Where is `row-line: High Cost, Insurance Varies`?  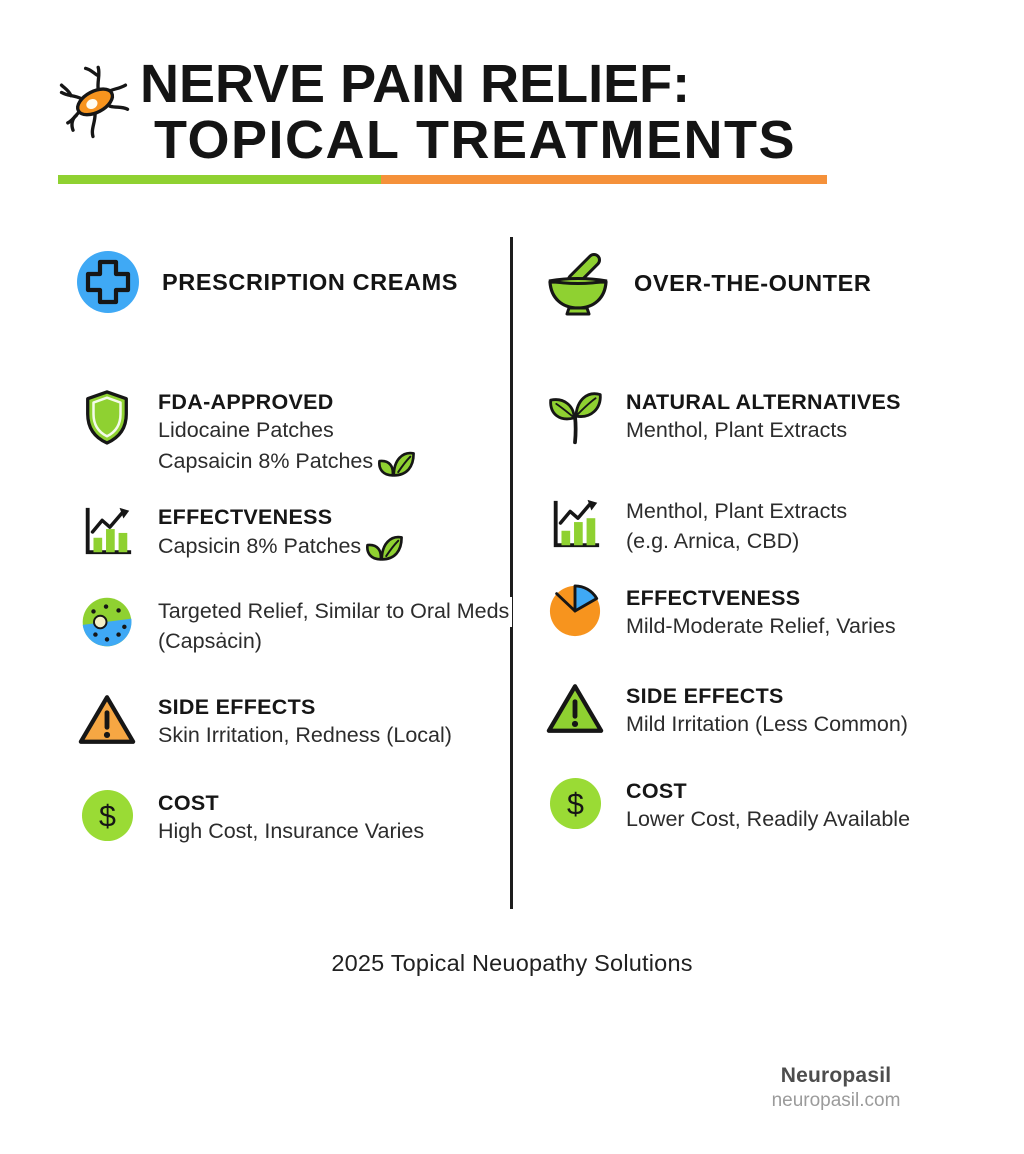
row-line: High Cost, Insurance Varies is located at coordinates (291, 831).